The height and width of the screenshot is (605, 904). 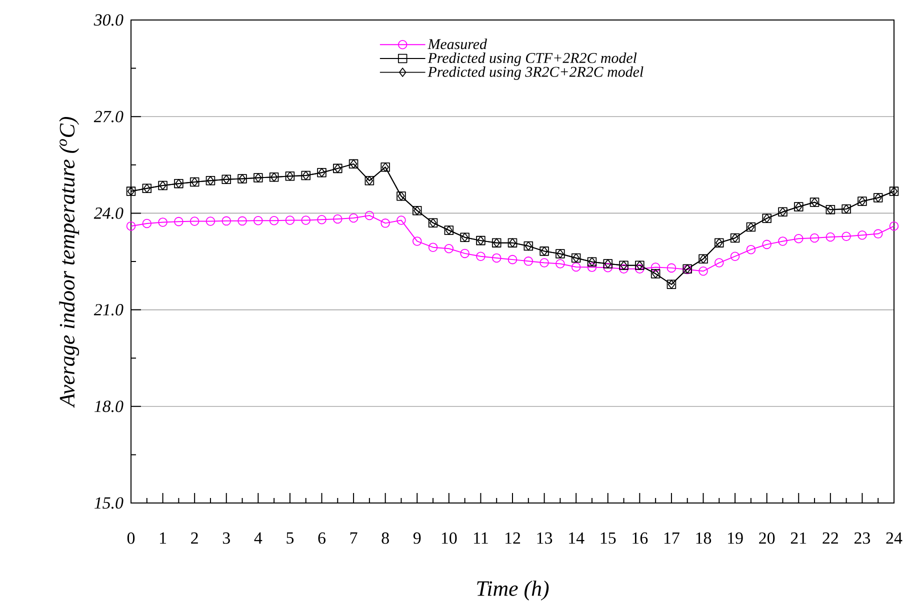 I want to click on x-tick-label: 4, so click(x=258, y=538).